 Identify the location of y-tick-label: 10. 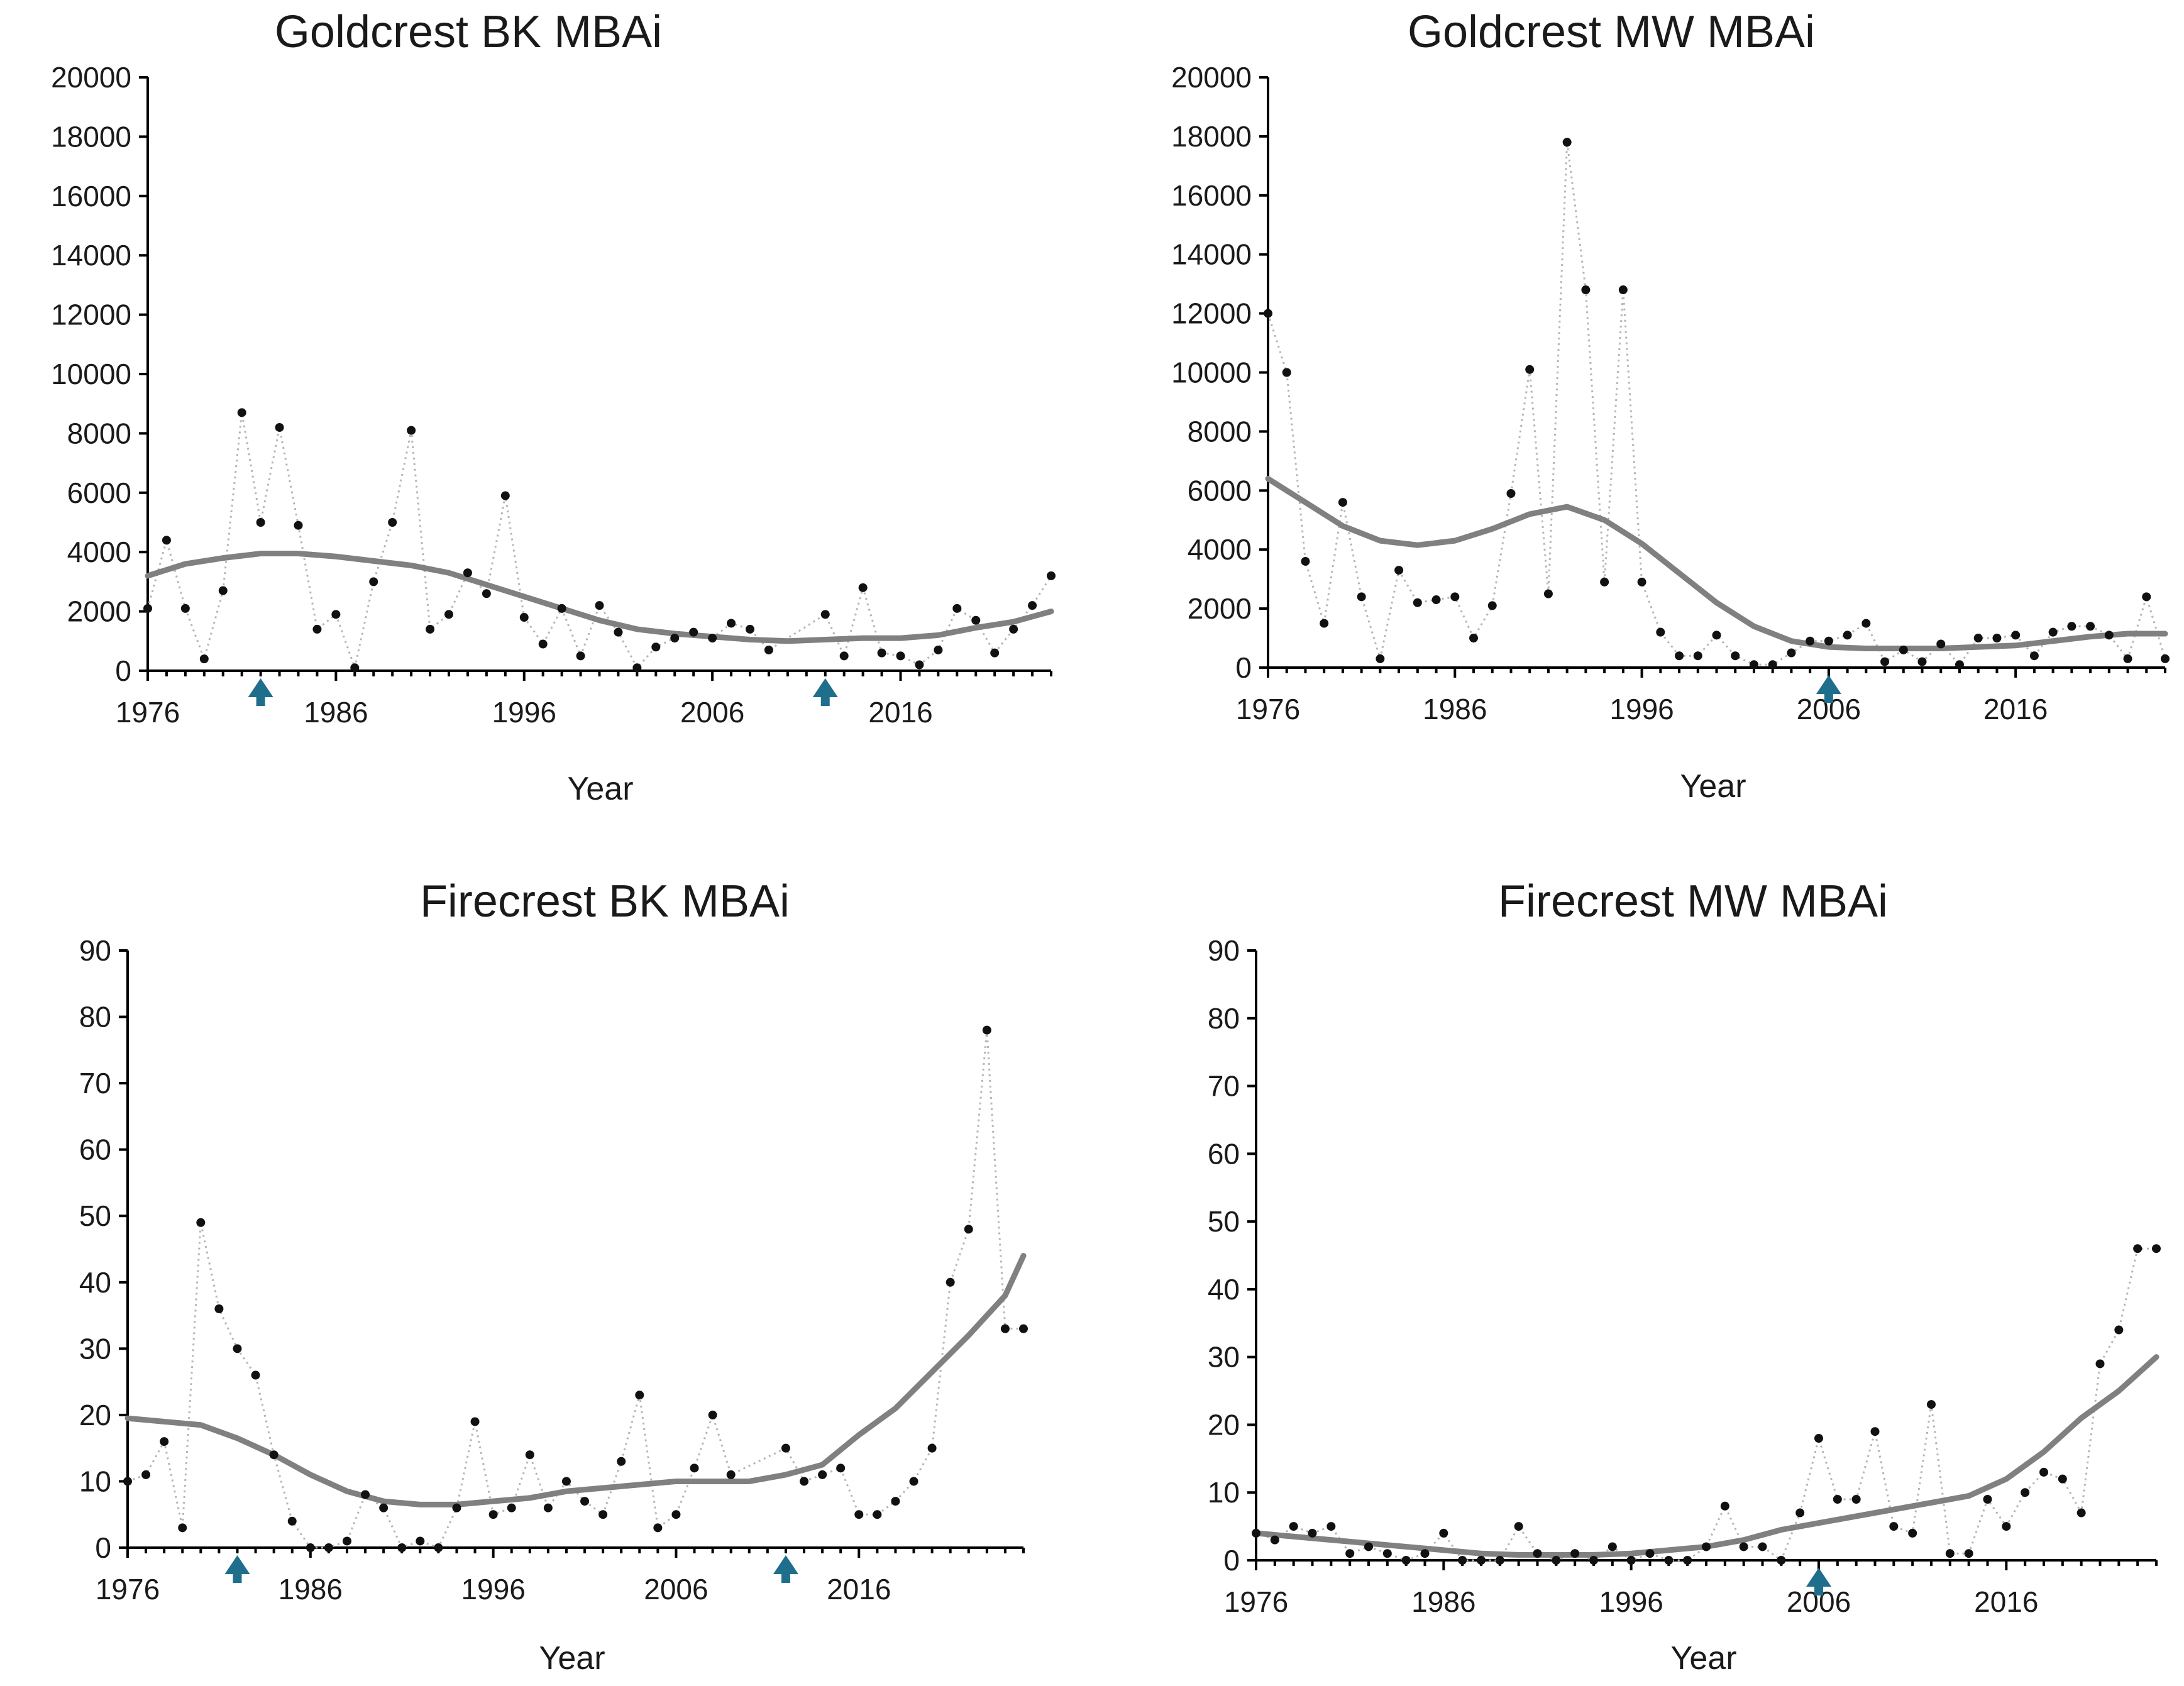
(1224, 1493).